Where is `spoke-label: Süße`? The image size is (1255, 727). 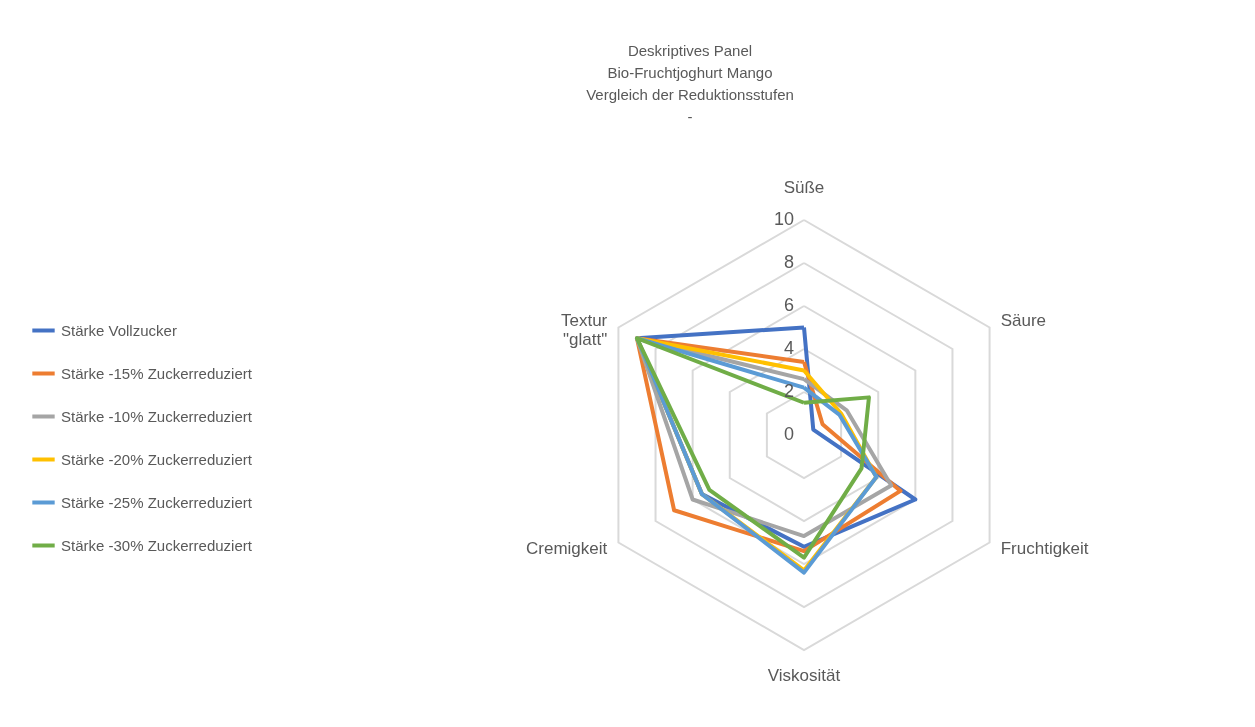
spoke-label: Süße is located at coordinates (804, 187).